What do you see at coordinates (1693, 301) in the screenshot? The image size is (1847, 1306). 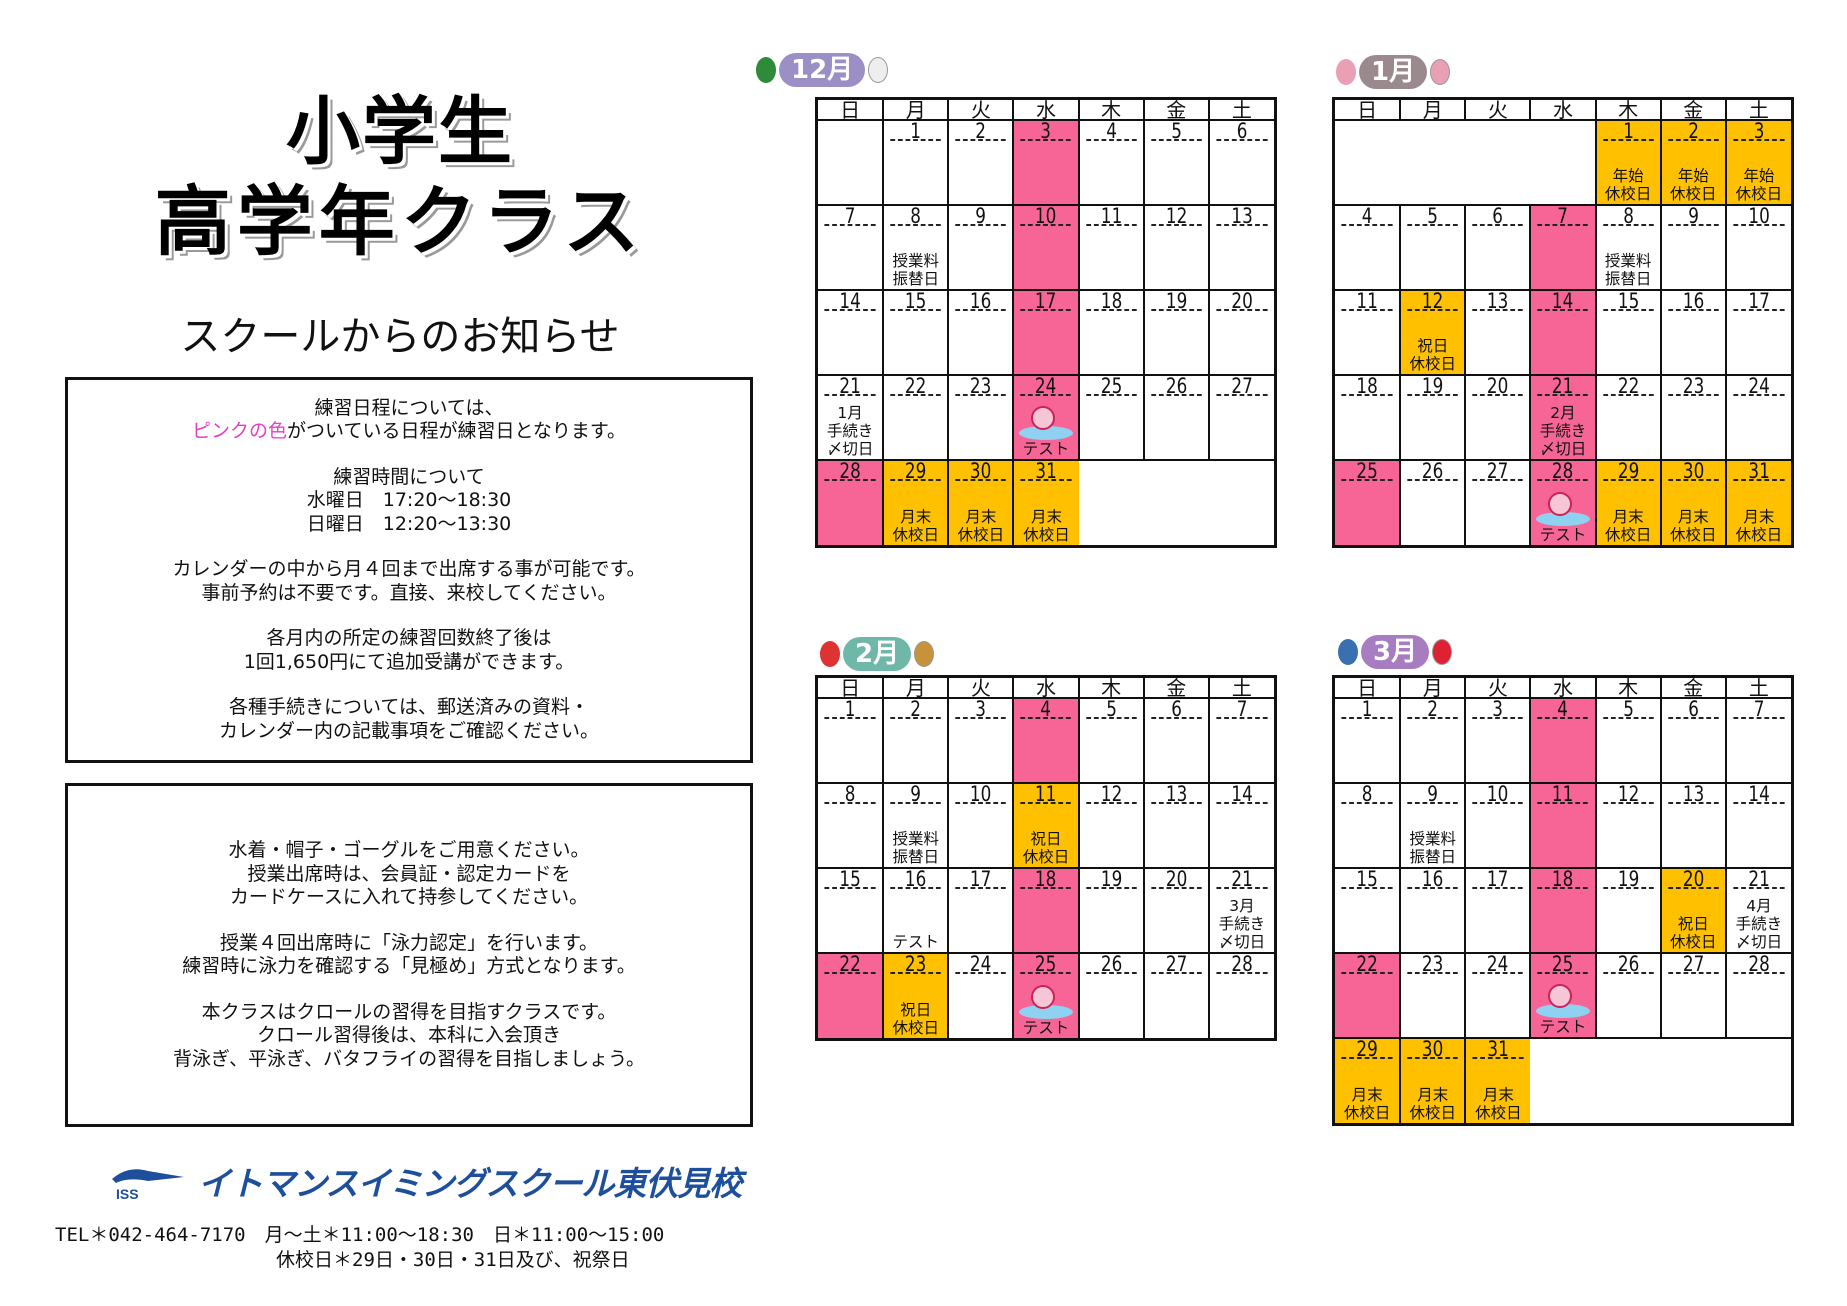 I see `day-number: 16` at bounding box center [1693, 301].